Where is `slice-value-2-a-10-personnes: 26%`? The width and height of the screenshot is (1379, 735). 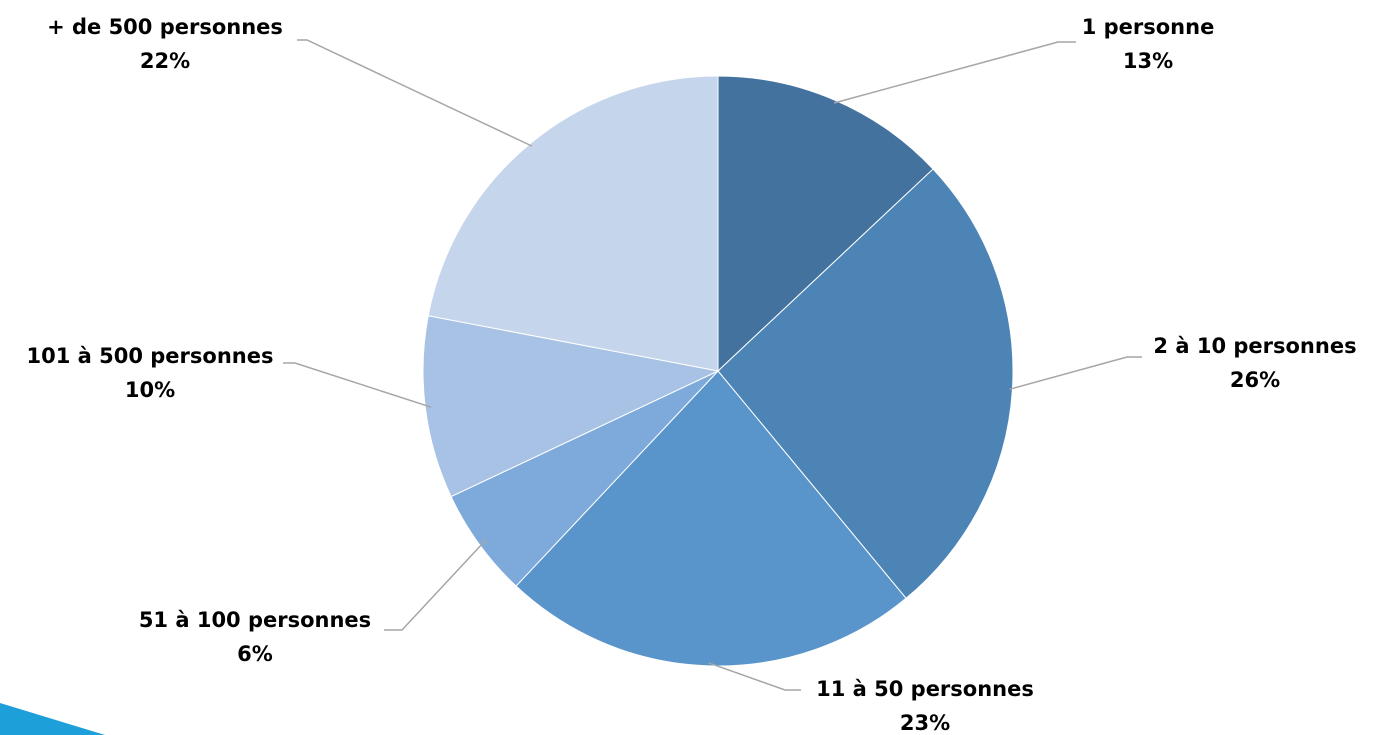 slice-value-2-a-10-personnes: 26% is located at coordinates (1255, 380).